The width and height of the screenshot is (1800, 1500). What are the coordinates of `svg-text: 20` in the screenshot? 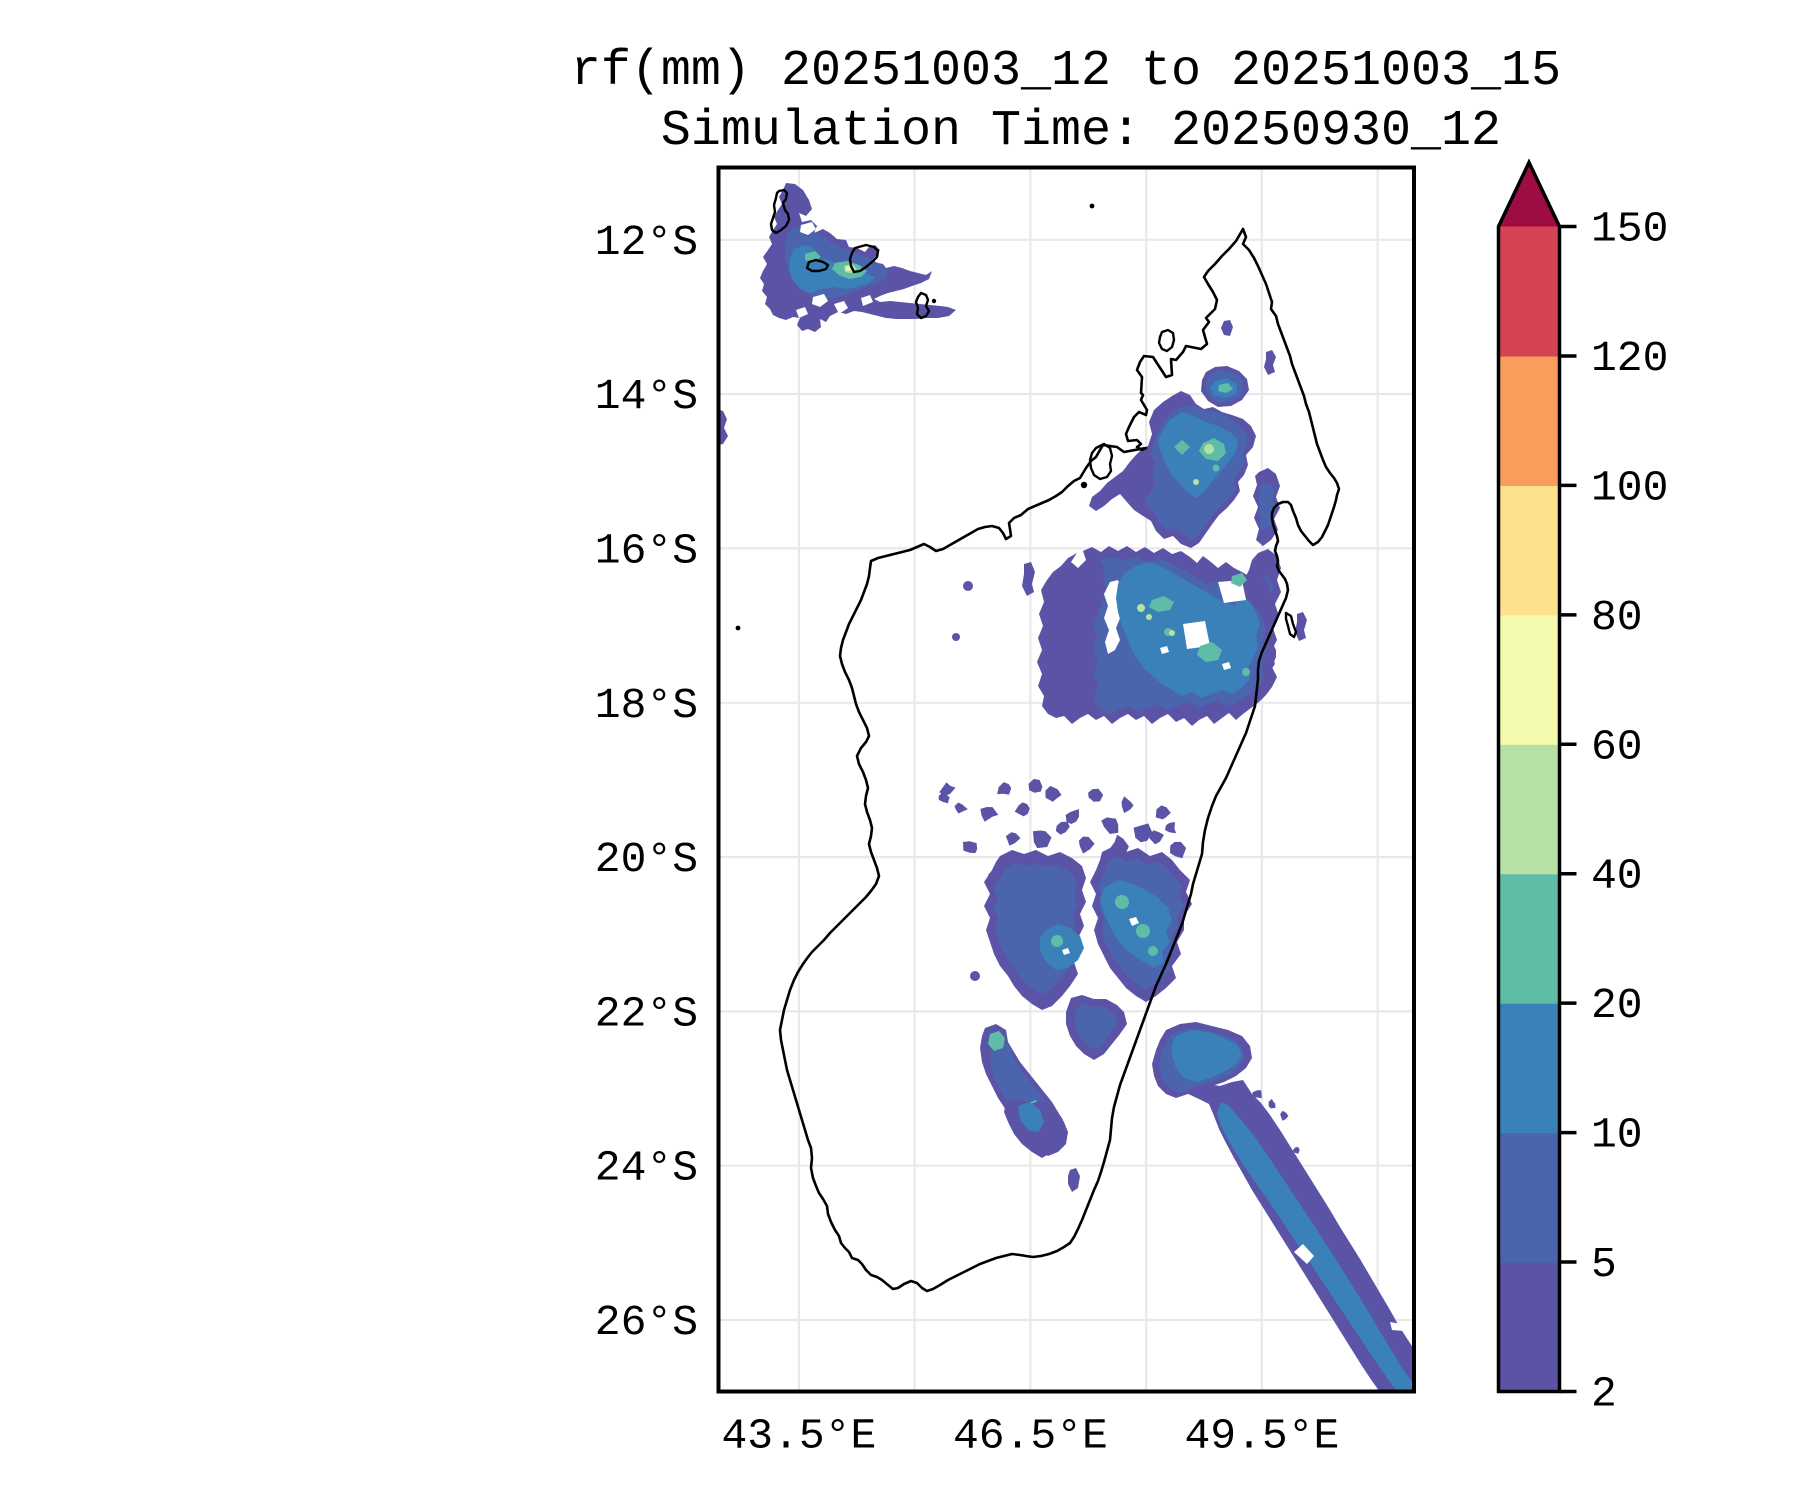 It's located at (1617, 1005).